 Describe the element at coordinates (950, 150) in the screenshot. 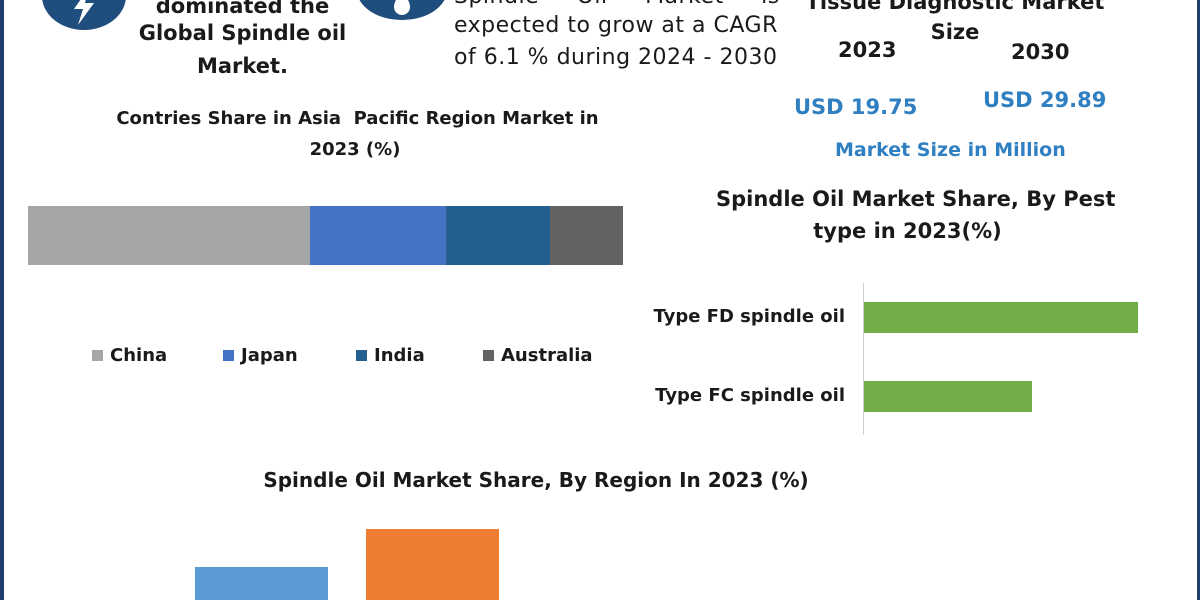

I see `market-size-caption: Market Size in Million` at that location.